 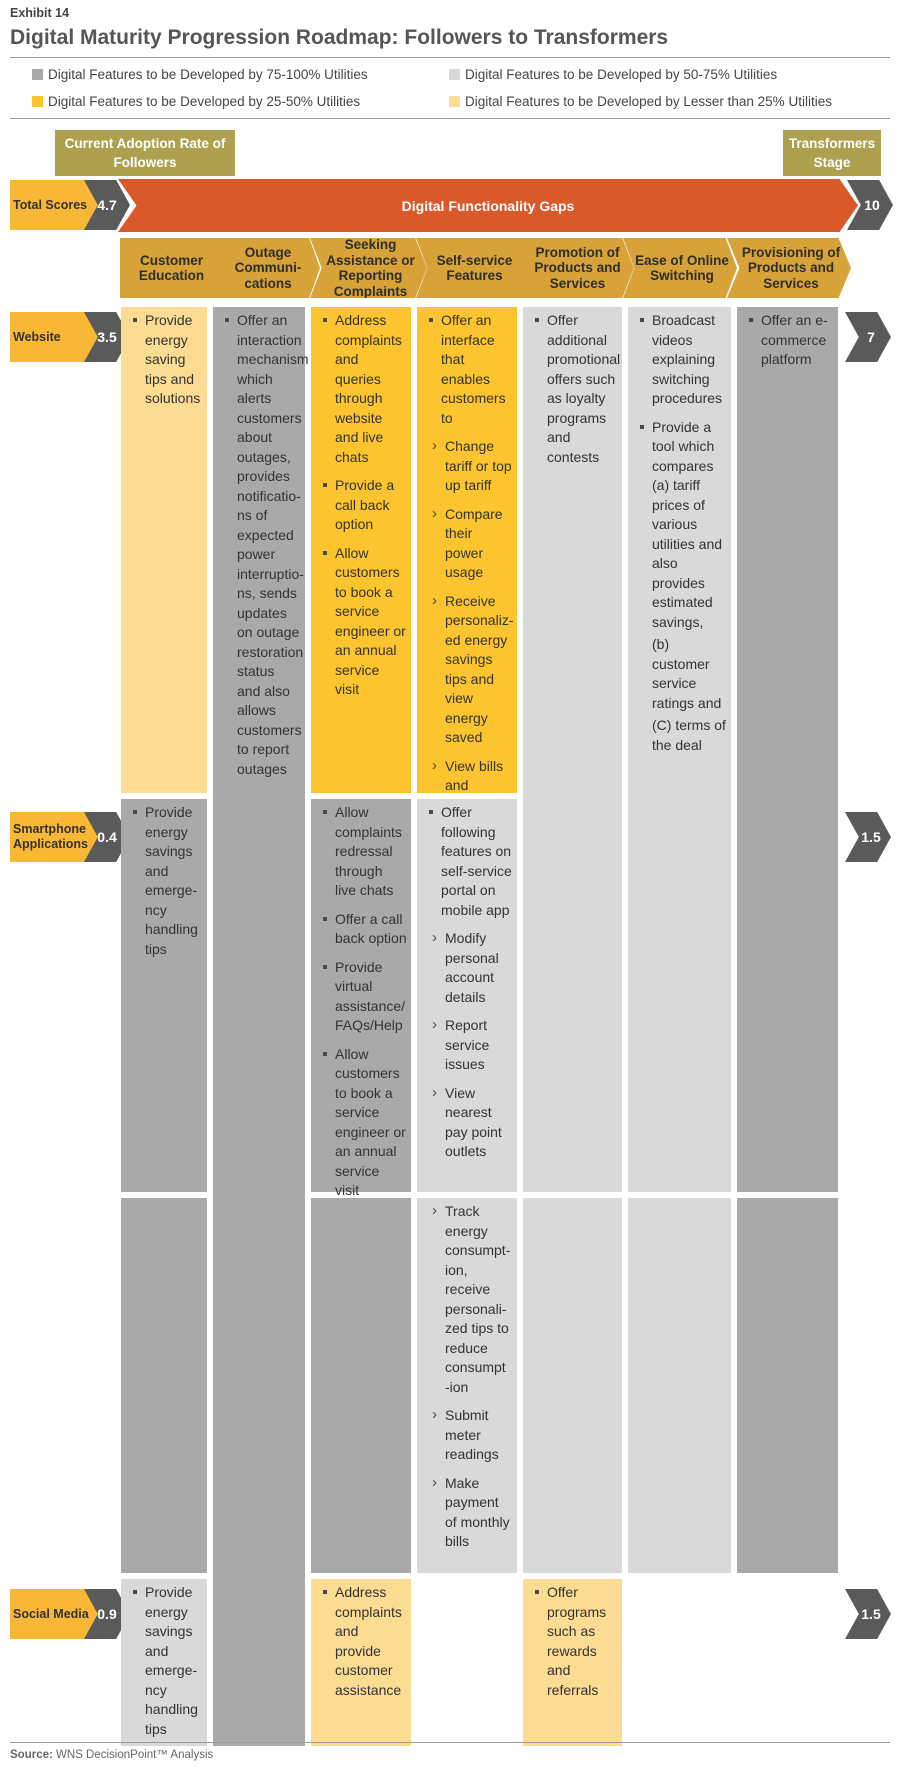 I want to click on target-stage-box: Transformers Stage, so click(x=832, y=153).